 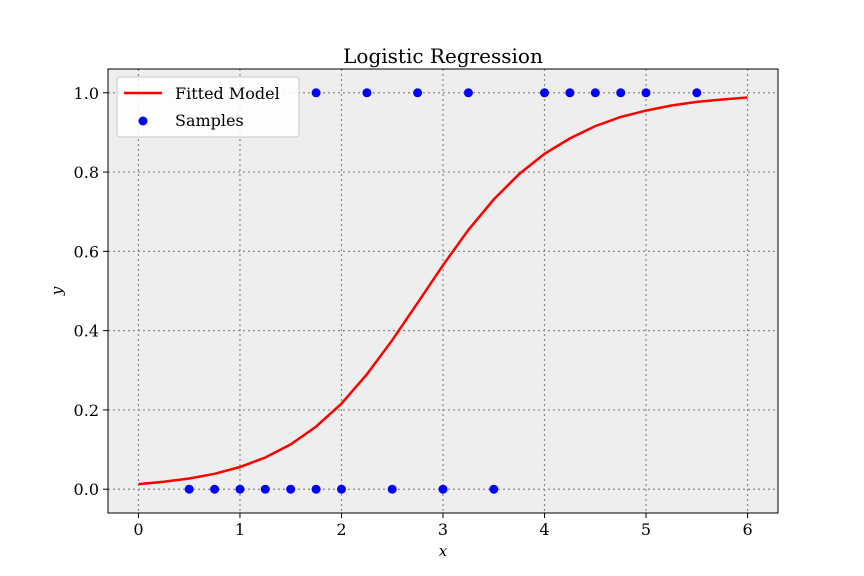 I want to click on legend: Fitted Model Samples, so click(x=208, y=107).